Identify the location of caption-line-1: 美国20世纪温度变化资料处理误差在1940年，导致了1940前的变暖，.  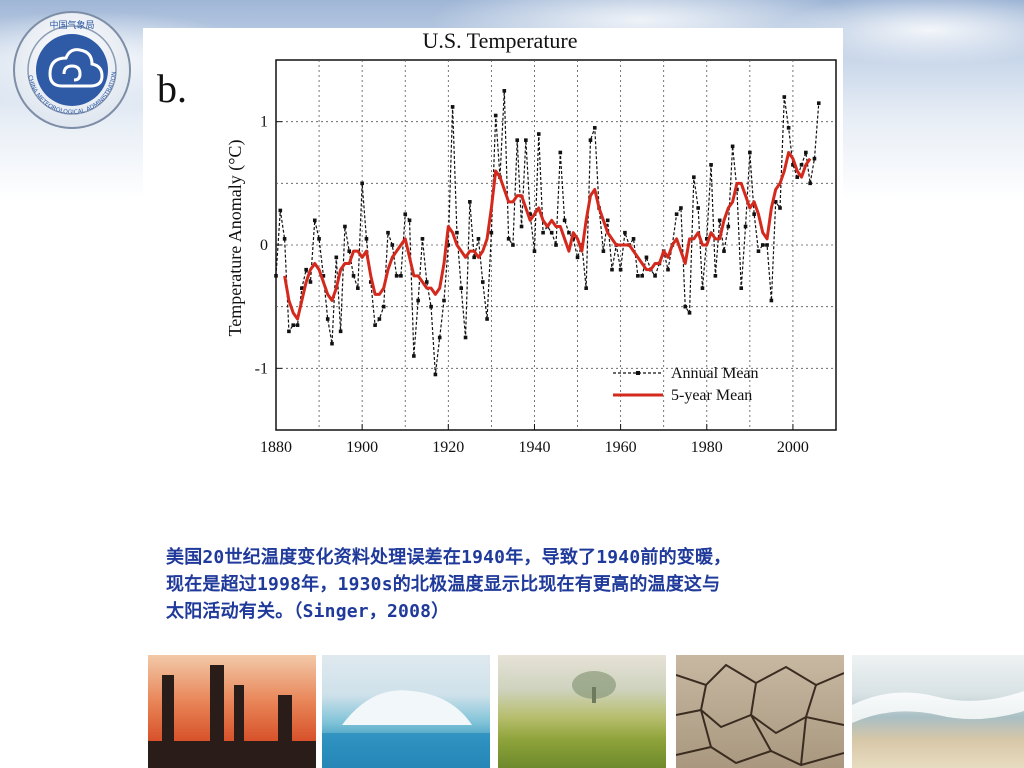
(449, 557).